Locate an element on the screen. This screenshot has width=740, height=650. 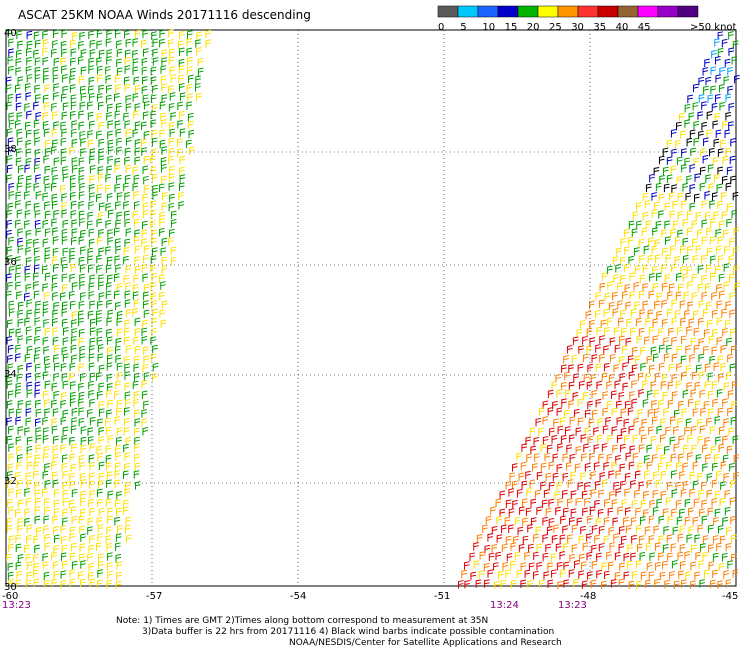
lat-tick-labels: 40 38 36 34 32 30 is located at coordinates (10, 310).